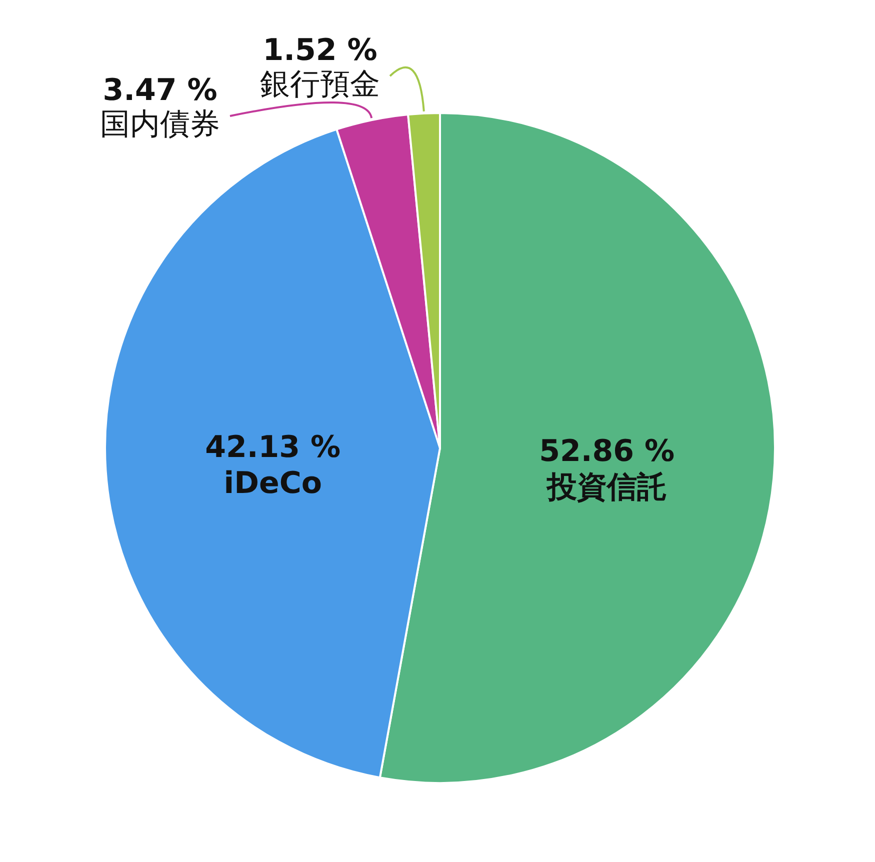  What do you see at coordinates (607, 452) in the screenshot?
I see `data-label: 52.86 %` at bounding box center [607, 452].